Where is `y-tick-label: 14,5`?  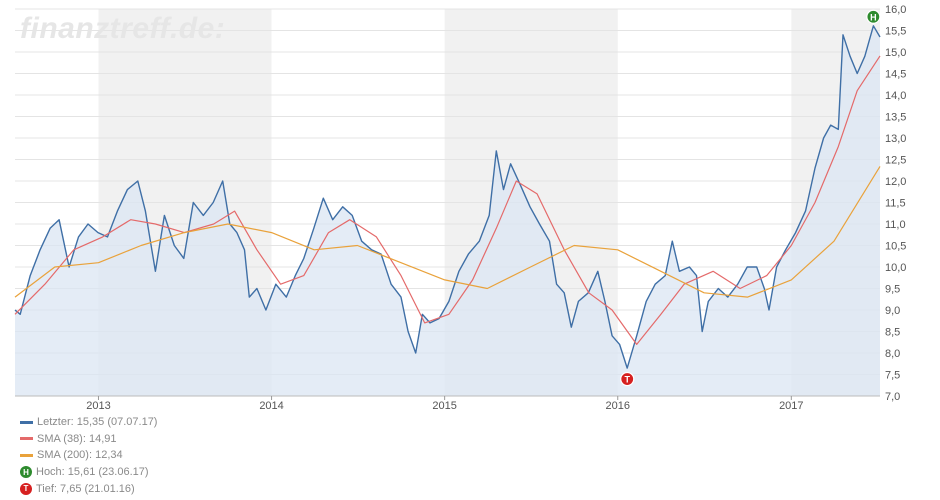
y-tick-label: 14,5 is located at coordinates (895, 75).